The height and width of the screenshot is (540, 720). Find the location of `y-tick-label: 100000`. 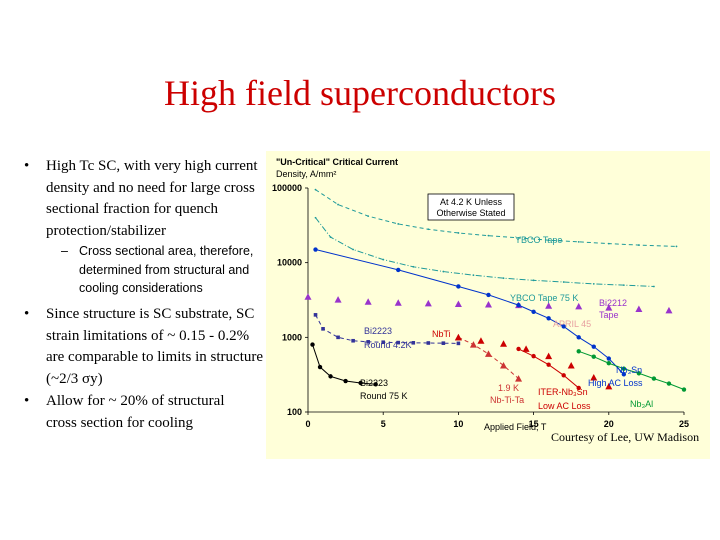

y-tick-label: 100000 is located at coordinates (287, 188).